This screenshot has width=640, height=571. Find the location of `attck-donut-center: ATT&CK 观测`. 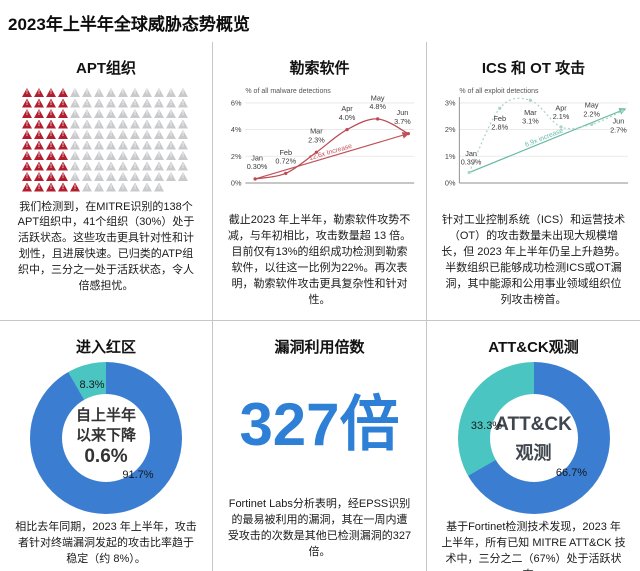

attck-donut-center: ATT&CK 观测 is located at coordinates (533, 438).